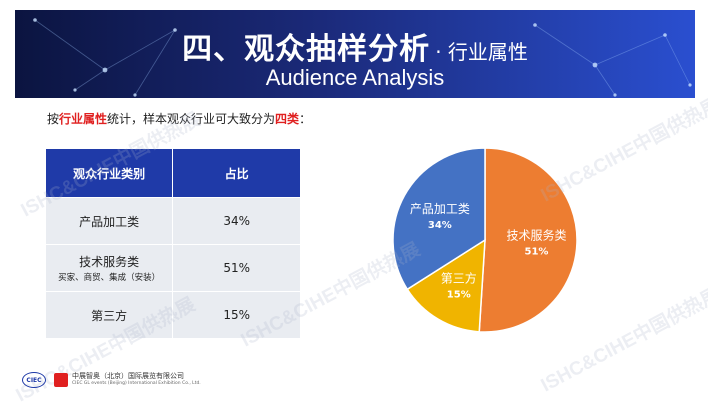 This screenshot has width=708, height=407. What do you see at coordinates (536, 235) in the screenshot?
I see `slice-label: 技术服务类` at bounding box center [536, 235].